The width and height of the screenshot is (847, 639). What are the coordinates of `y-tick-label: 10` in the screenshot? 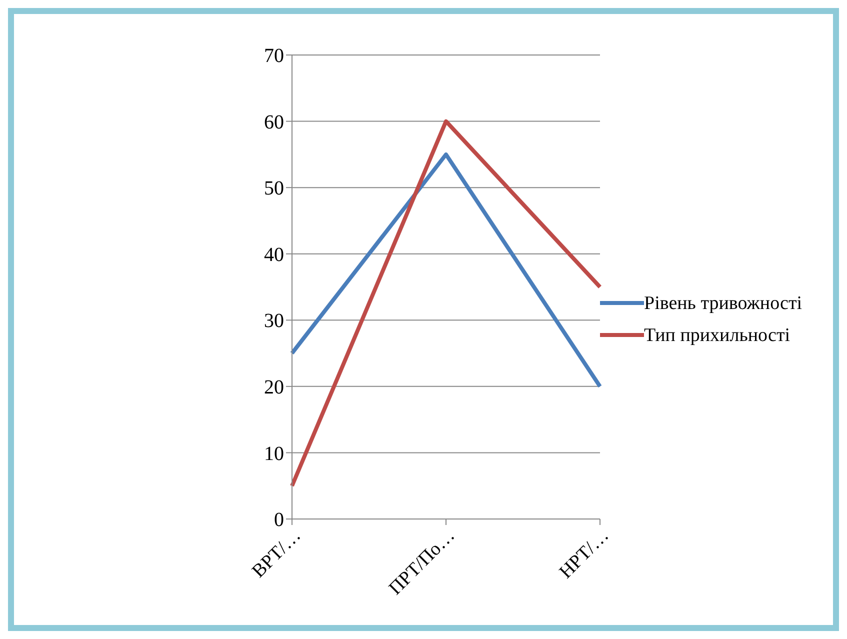 It's located at (274, 453).